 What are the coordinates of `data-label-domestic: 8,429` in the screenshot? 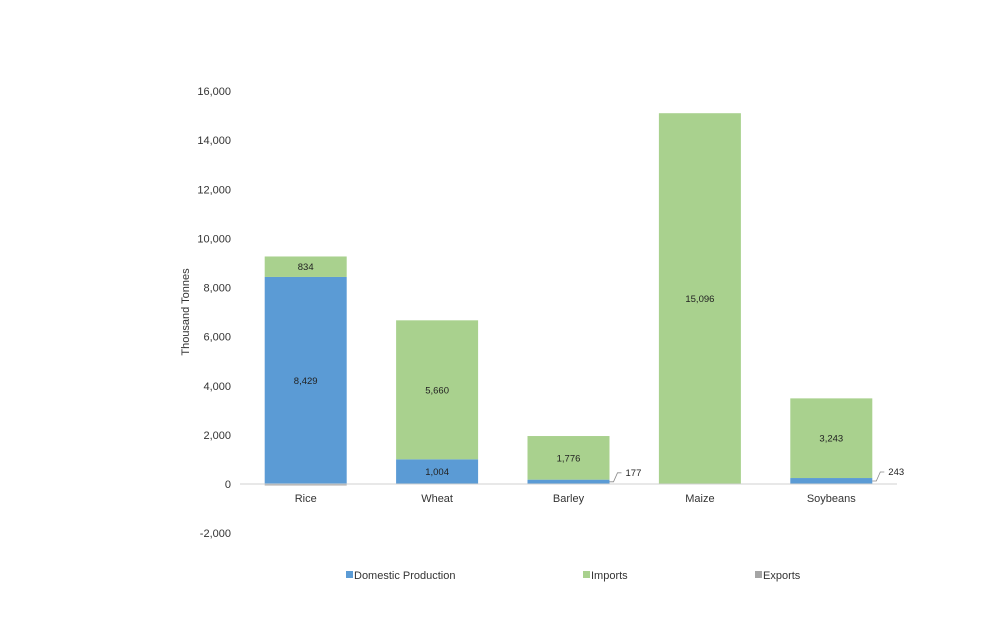 It's located at (306, 381).